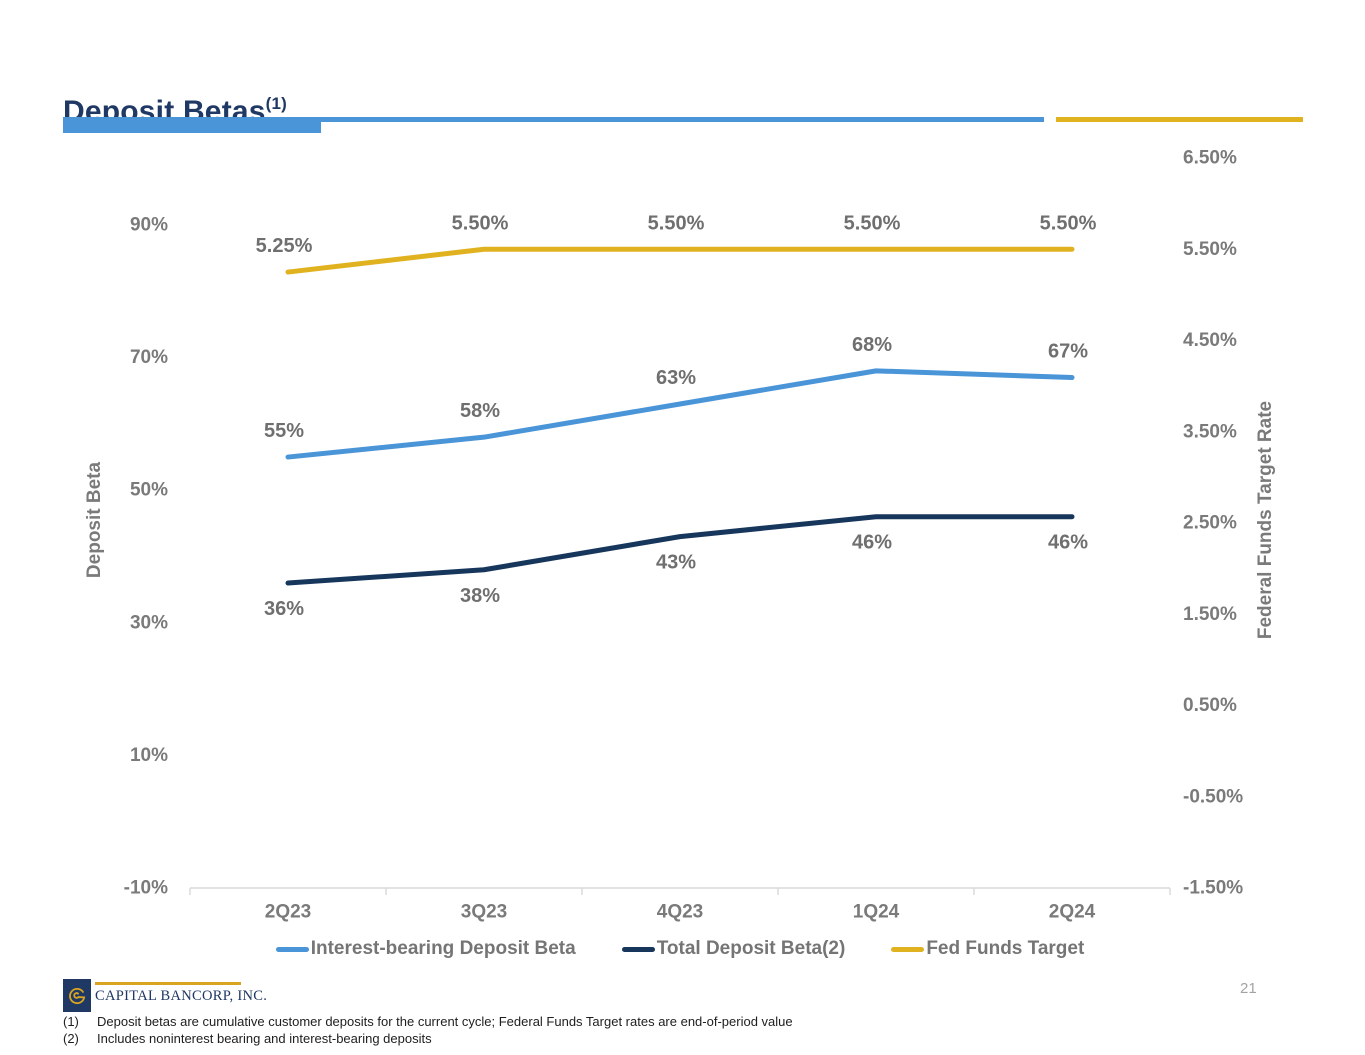  What do you see at coordinates (872, 345) in the screenshot?
I see `data-label-series-0: 68%` at bounding box center [872, 345].